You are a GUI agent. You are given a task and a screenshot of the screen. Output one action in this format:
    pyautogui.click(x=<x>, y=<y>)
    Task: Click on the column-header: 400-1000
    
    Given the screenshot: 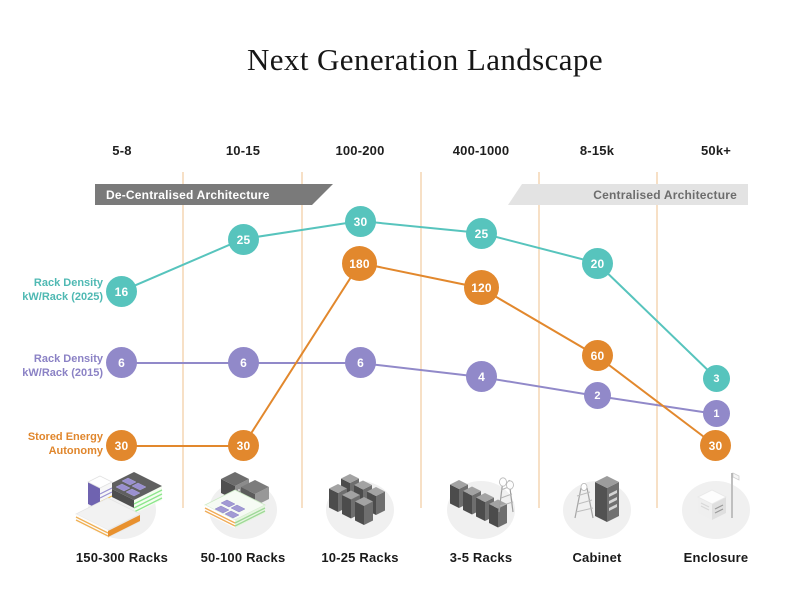 What is the action you would take?
    pyautogui.click(x=481, y=150)
    